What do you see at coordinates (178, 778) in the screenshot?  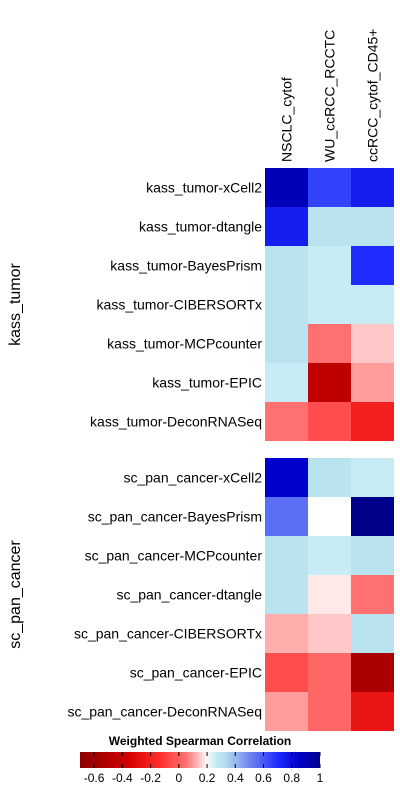 I see `legend-tick-label: 0` at bounding box center [178, 778].